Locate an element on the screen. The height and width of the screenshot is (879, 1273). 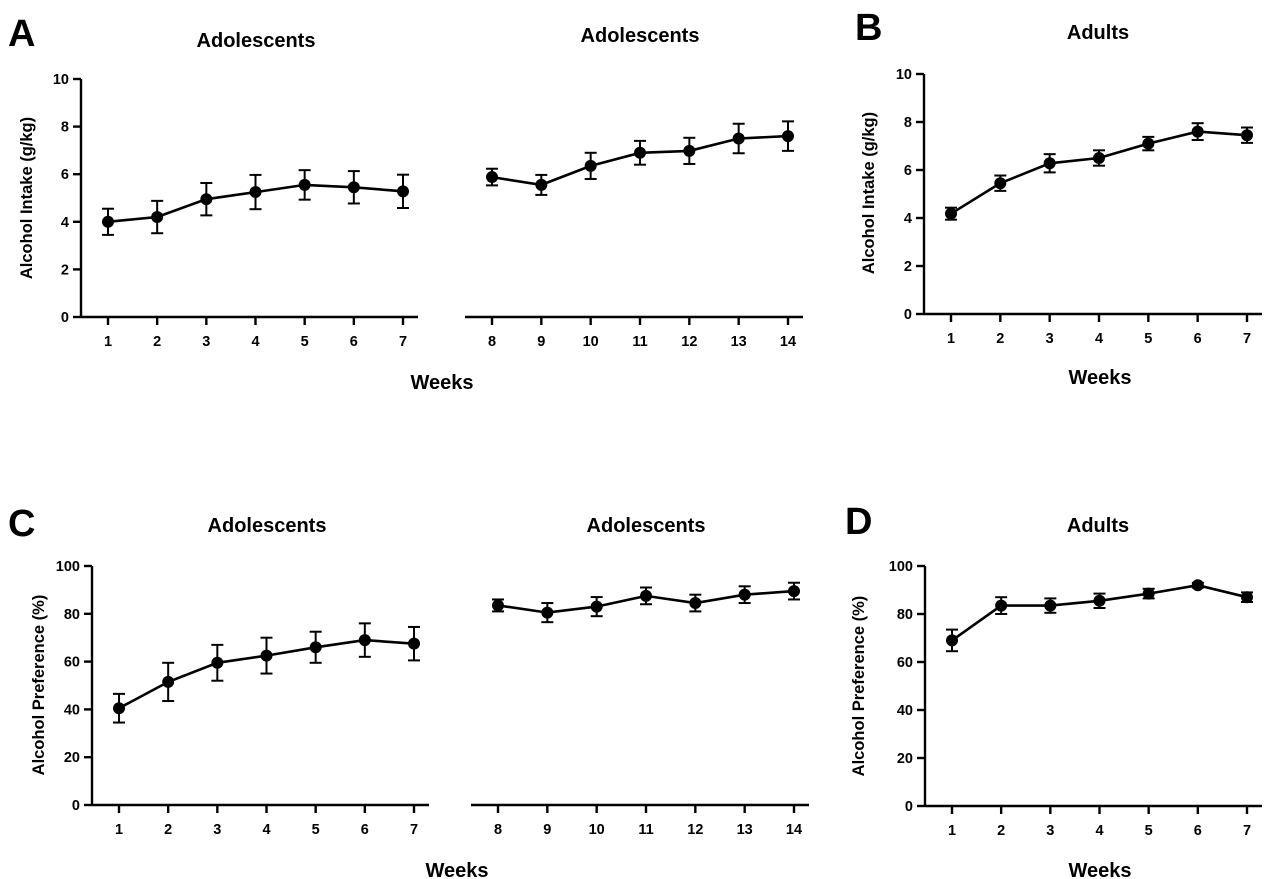
x-axis-label-row1-adolescents: Weeks is located at coordinates (441, 383).